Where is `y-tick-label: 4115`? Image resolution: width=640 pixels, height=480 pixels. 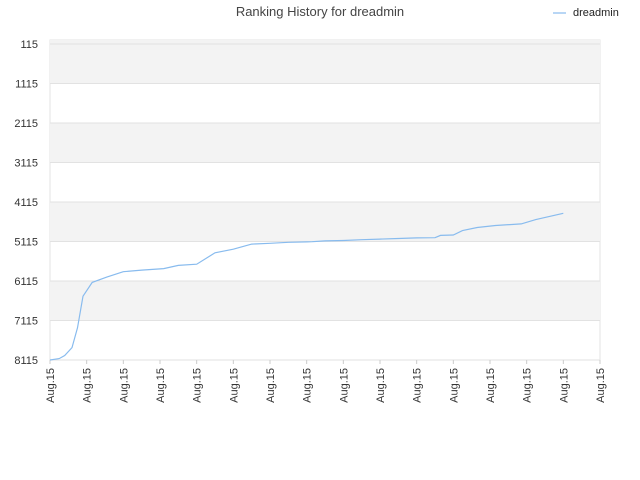
y-tick-label: 4115 is located at coordinates (26, 203).